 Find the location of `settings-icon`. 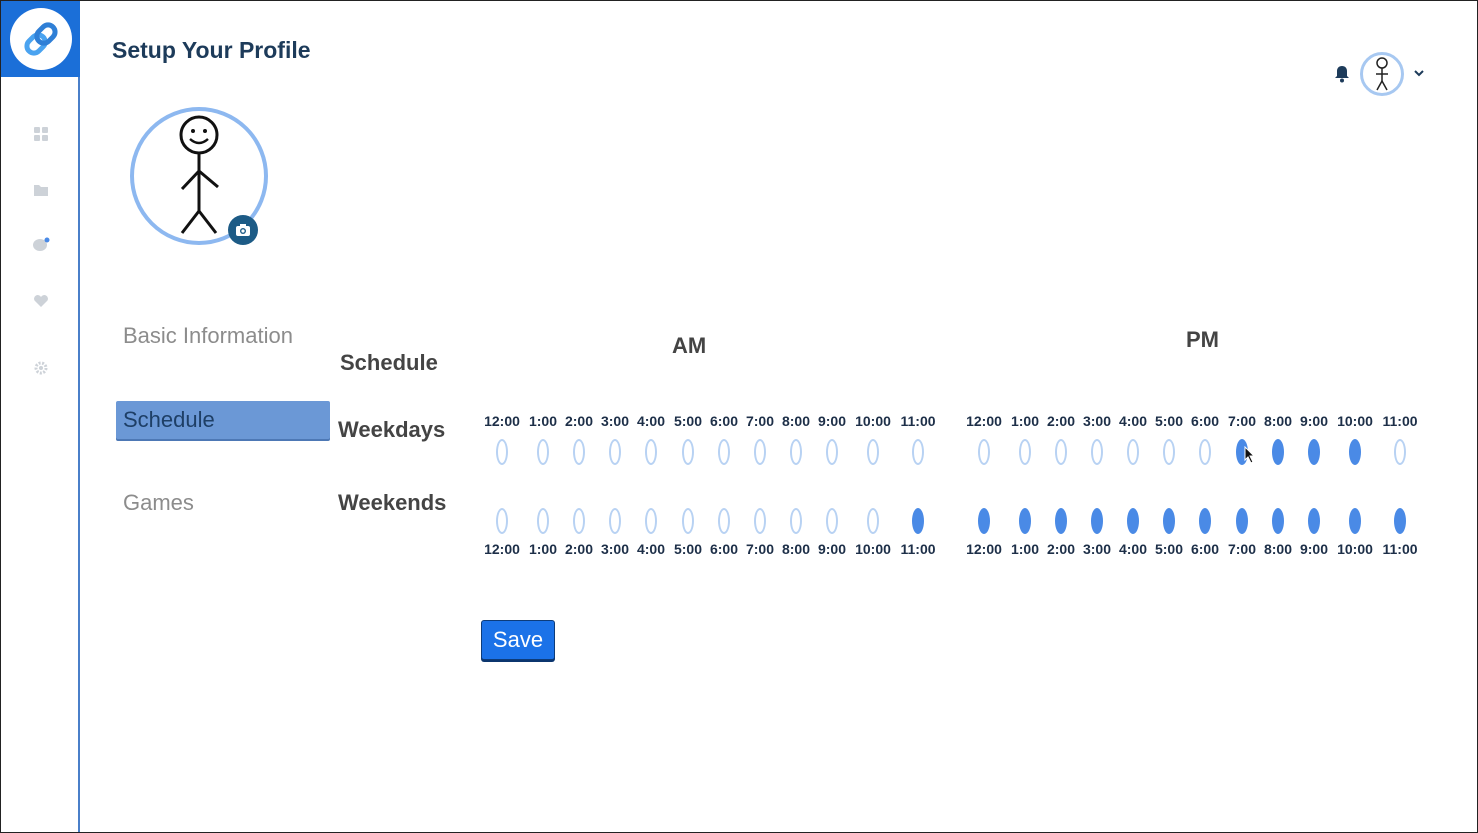

settings-icon is located at coordinates (41, 368).